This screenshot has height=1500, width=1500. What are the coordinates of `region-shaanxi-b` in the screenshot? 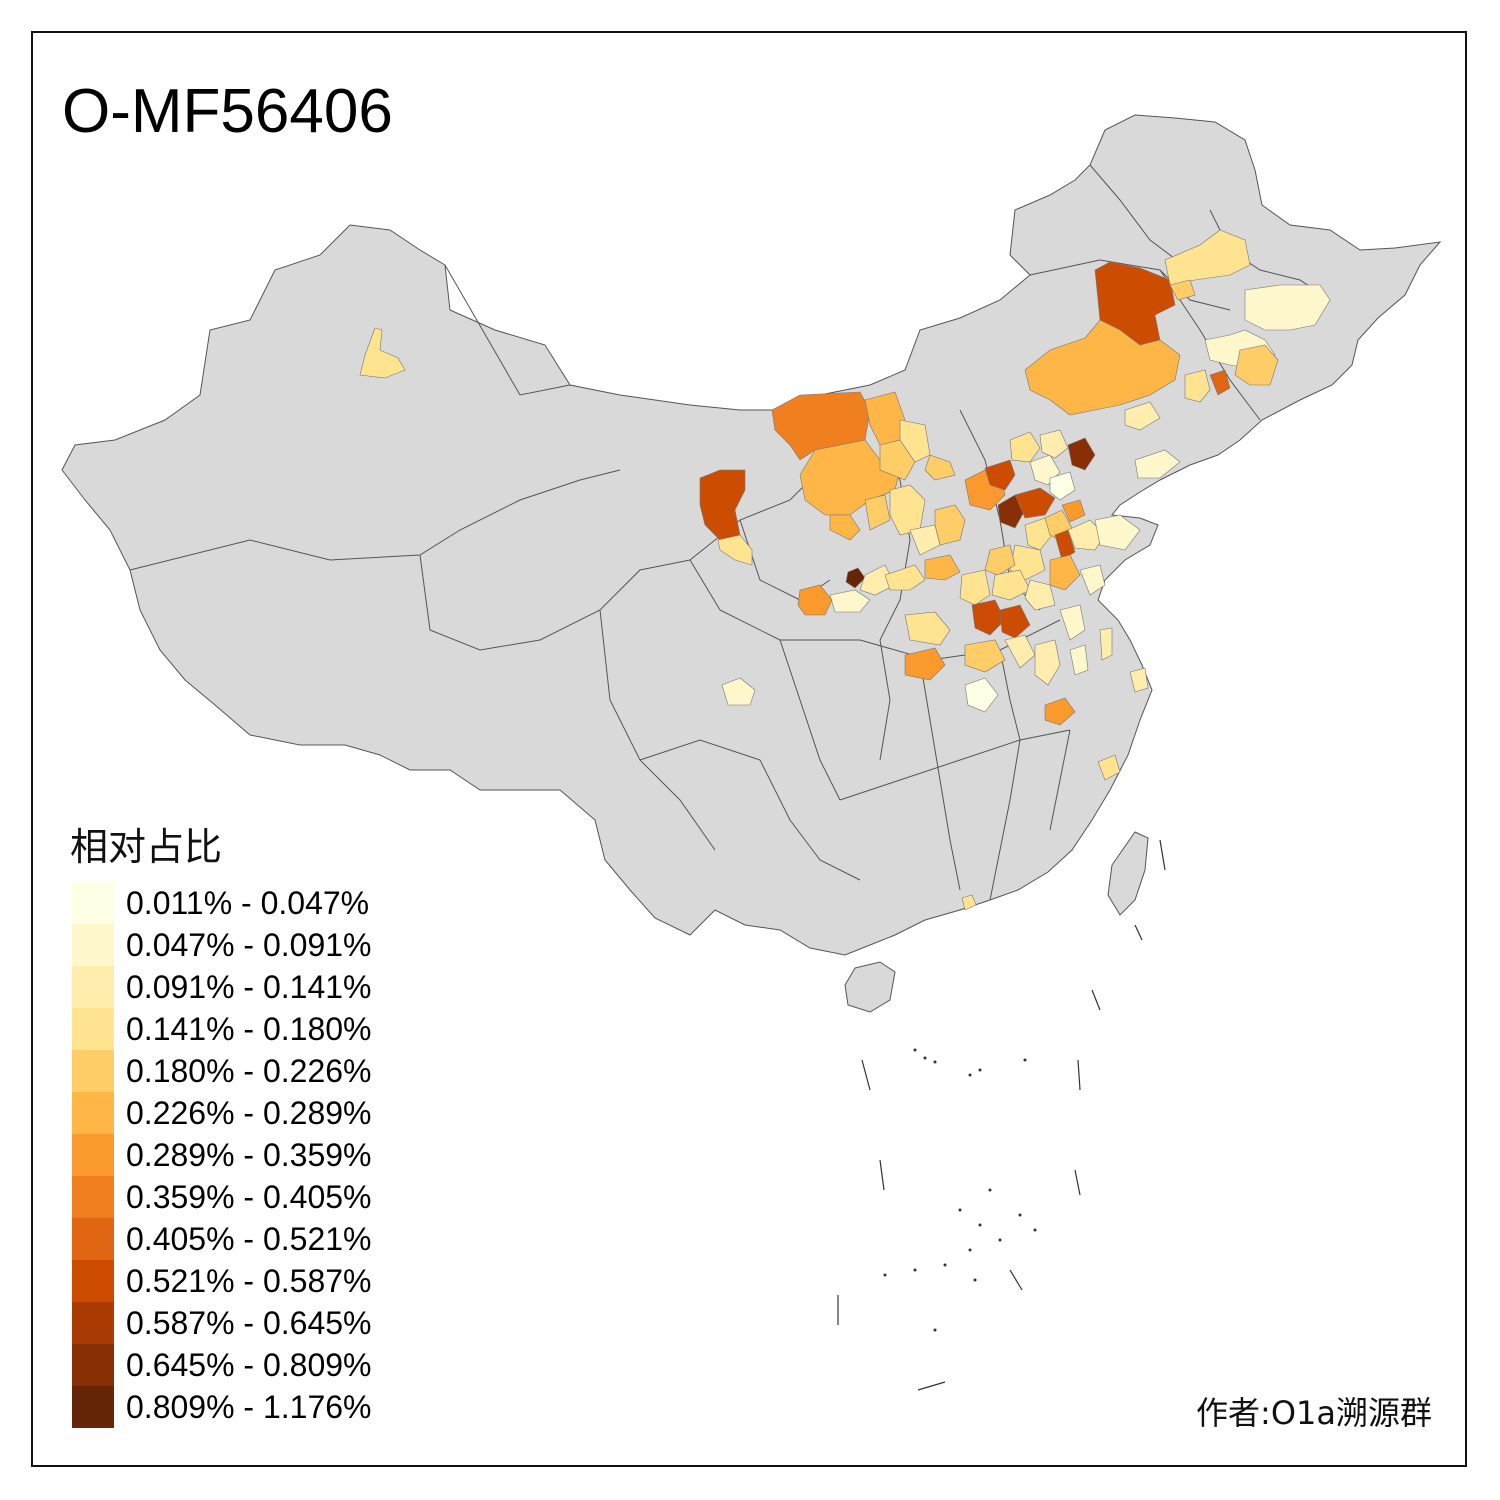 It's located at (845, 527).